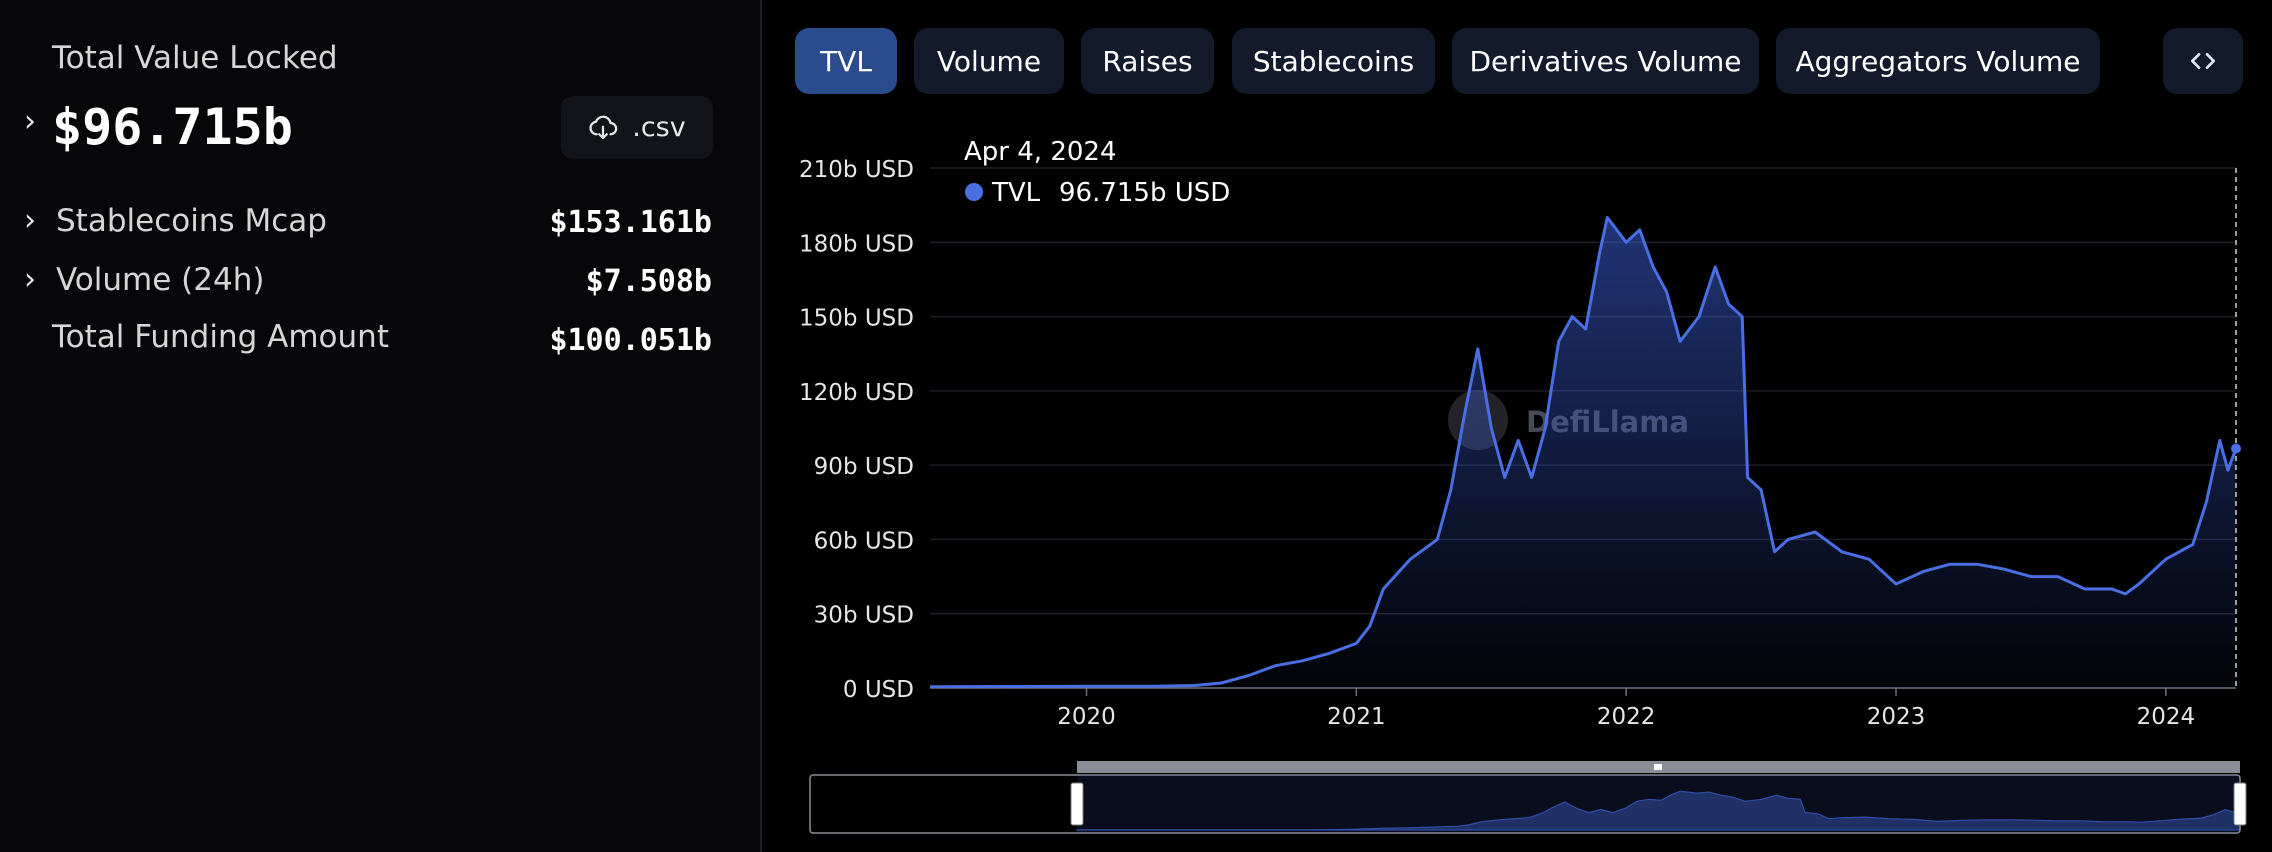 The image size is (2272, 852). What do you see at coordinates (630, 340) in the screenshot?
I see `row-value: $100.051b` at bounding box center [630, 340].